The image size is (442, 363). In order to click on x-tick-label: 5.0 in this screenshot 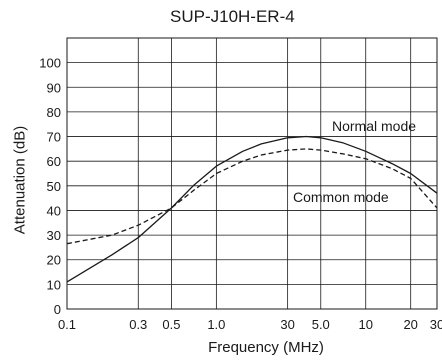, I will do `click(321, 324)`.